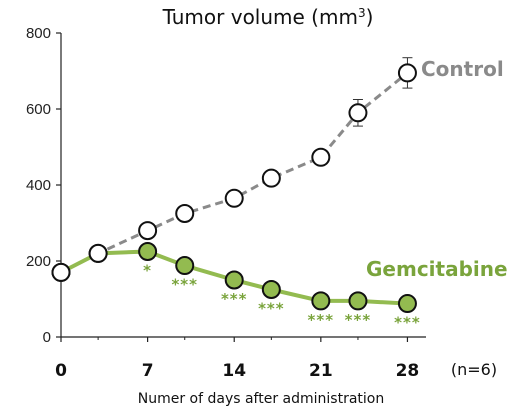  I want to click on series-label-control: Control, so click(462, 69).